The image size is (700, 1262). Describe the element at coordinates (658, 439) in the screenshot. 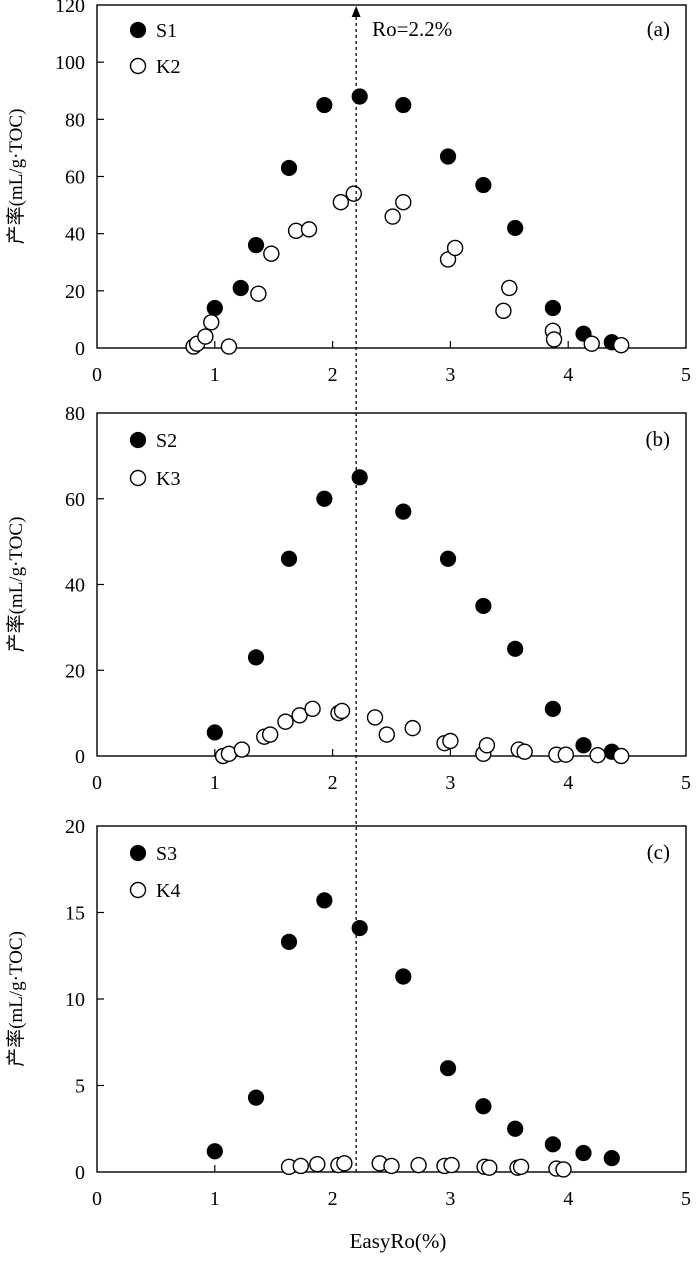

I see `panel-label: (b)` at that location.